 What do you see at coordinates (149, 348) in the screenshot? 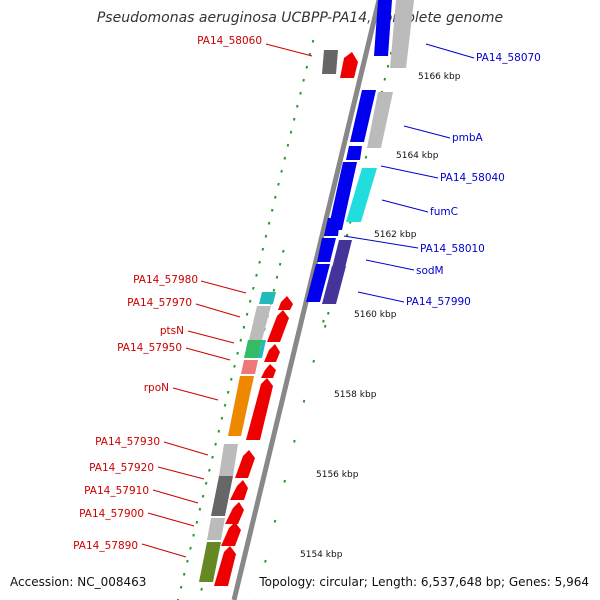
I see `gene-label: PA14_57950` at bounding box center [149, 348].